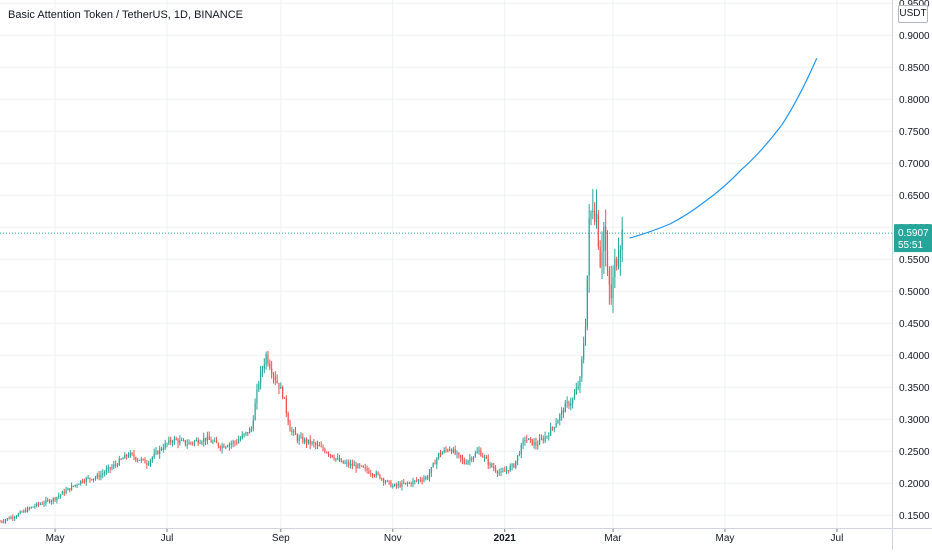 This screenshot has width=932, height=555. What do you see at coordinates (913, 14) in the screenshot?
I see `currency-badge: USDT` at bounding box center [913, 14].